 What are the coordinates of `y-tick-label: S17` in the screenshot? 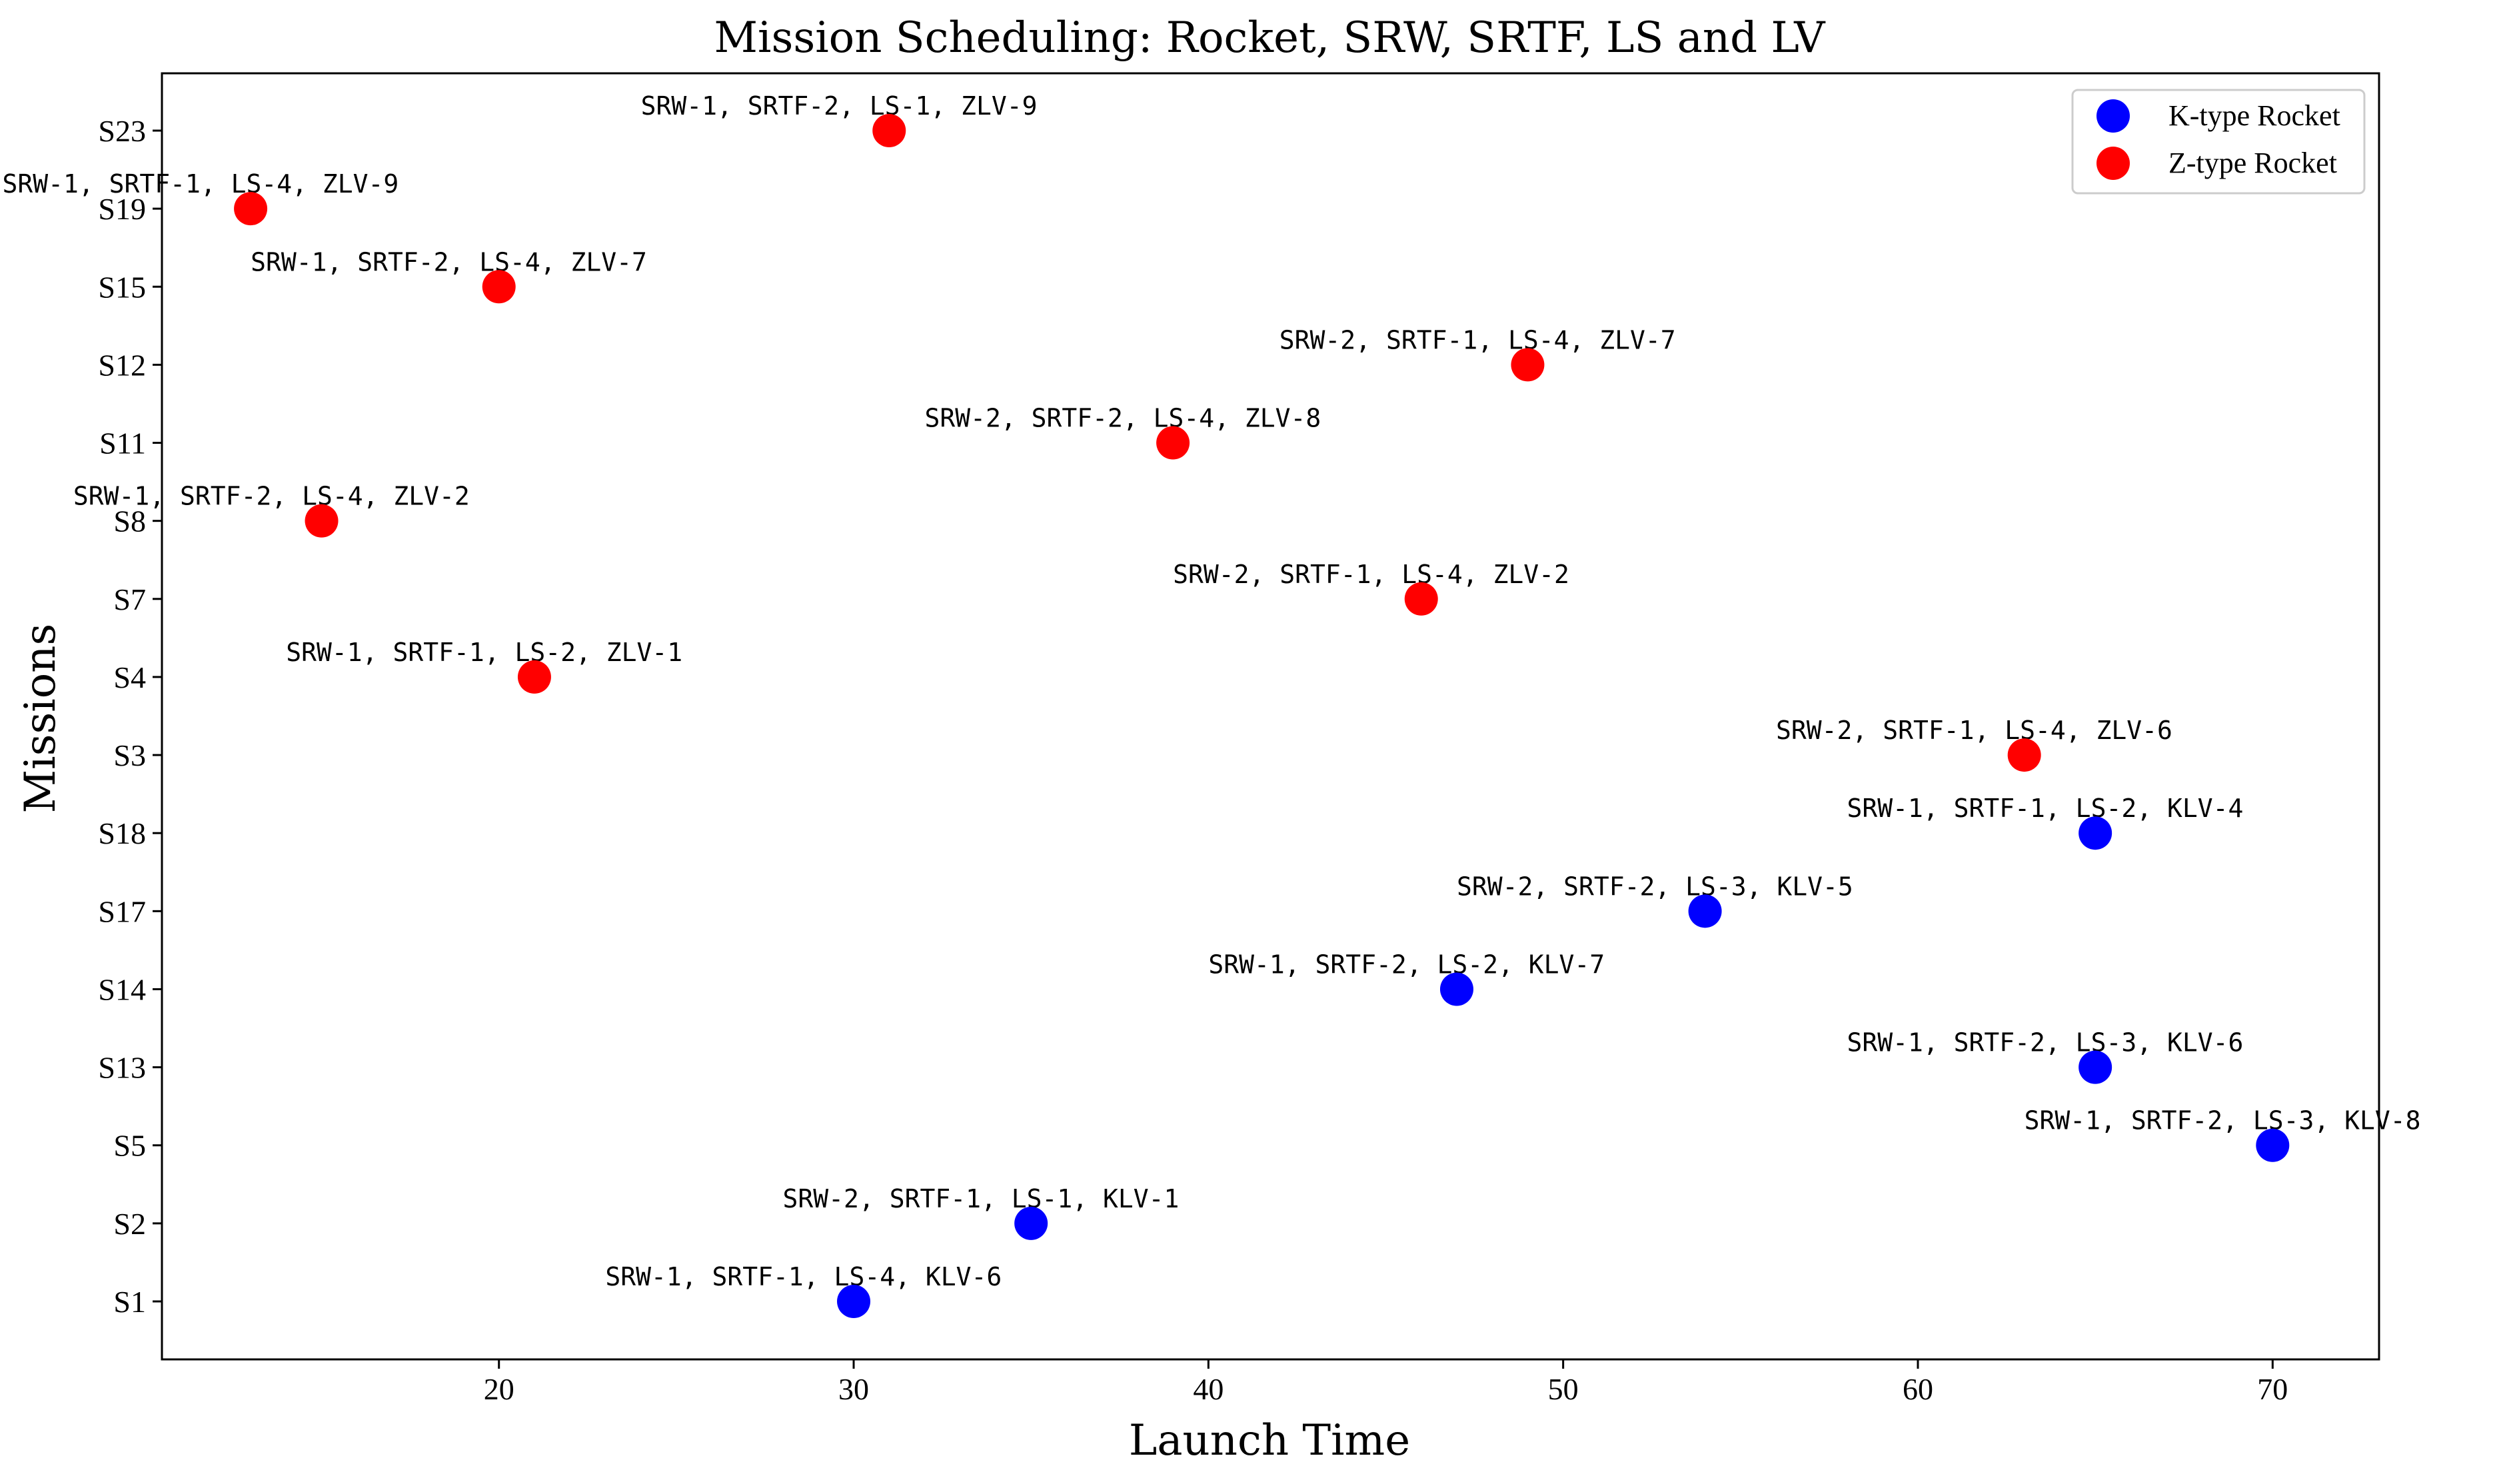 It's located at (122, 911).